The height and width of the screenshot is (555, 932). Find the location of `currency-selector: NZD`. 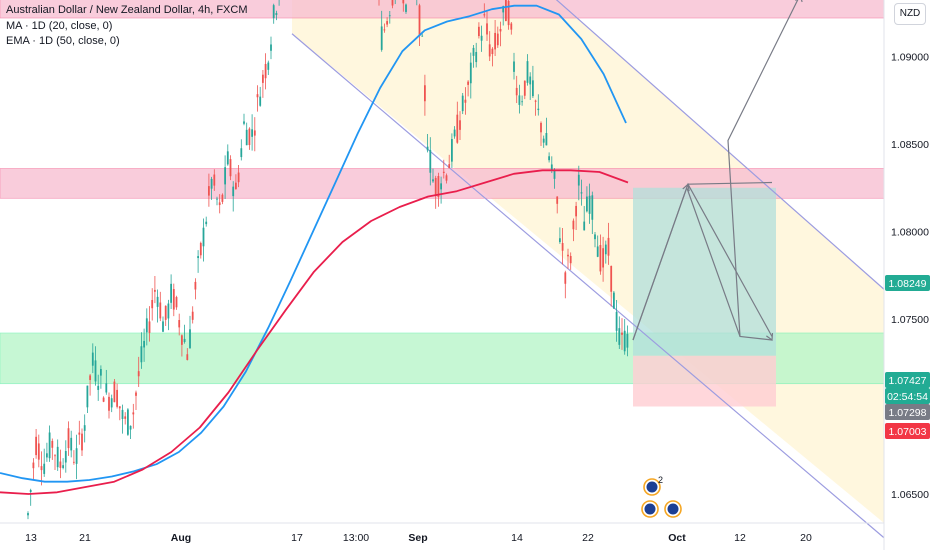

currency-selector: NZD is located at coordinates (910, 14).